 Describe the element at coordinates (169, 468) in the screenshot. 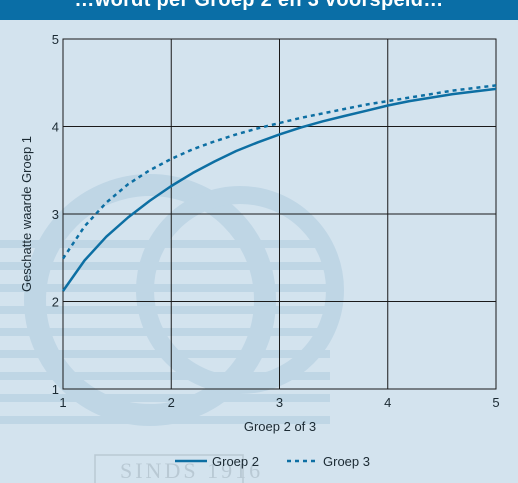

I see `watermark-frame` at that location.